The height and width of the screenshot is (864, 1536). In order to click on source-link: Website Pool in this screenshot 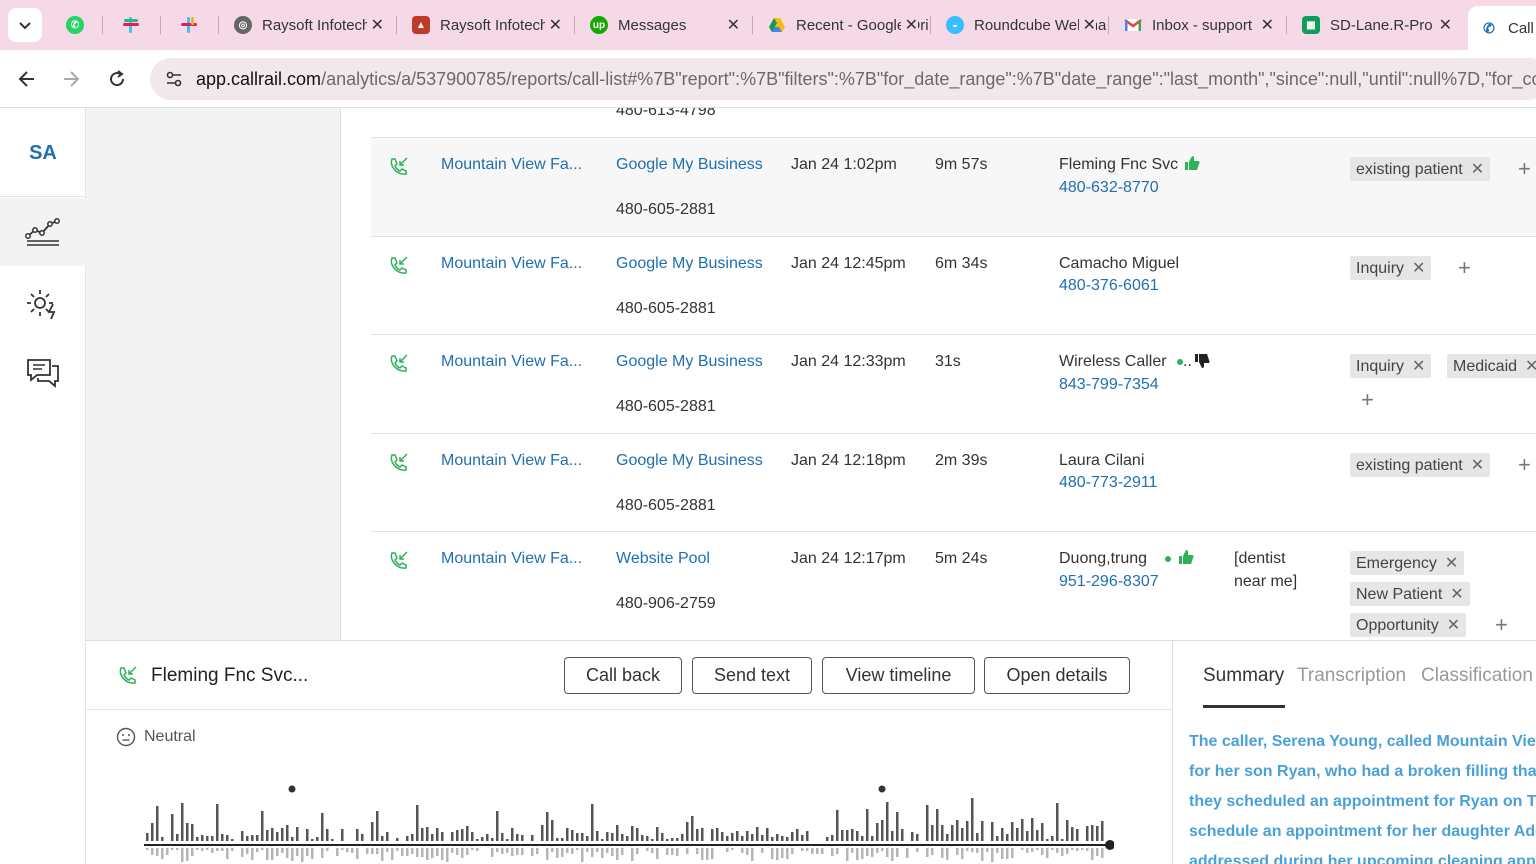, I will do `click(663, 558)`.